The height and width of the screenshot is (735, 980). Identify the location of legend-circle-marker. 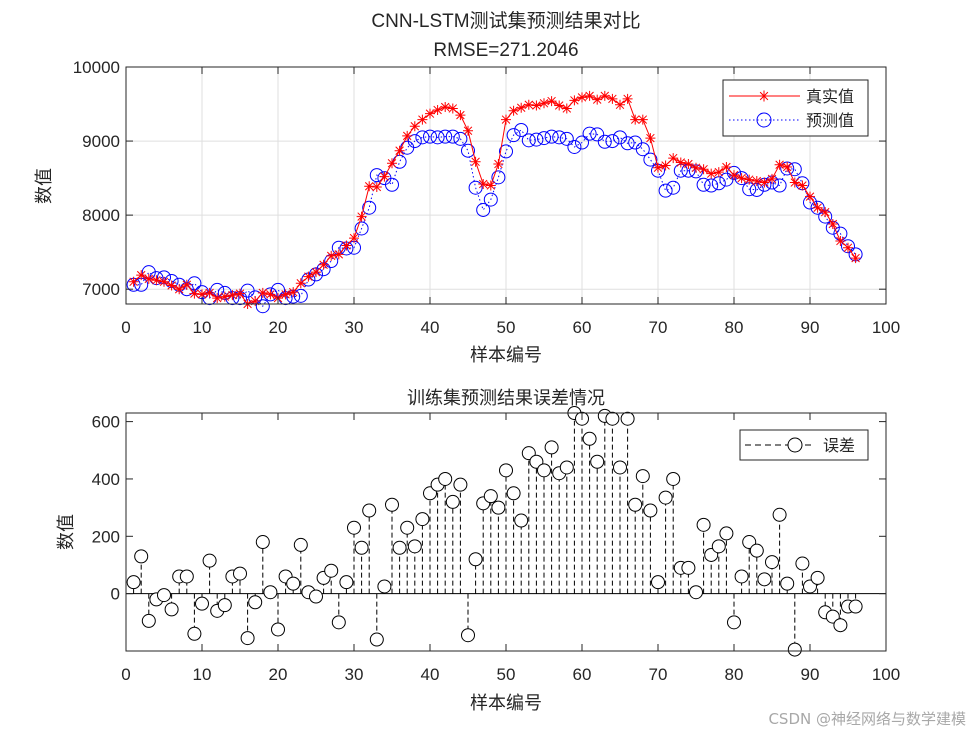
(764, 120).